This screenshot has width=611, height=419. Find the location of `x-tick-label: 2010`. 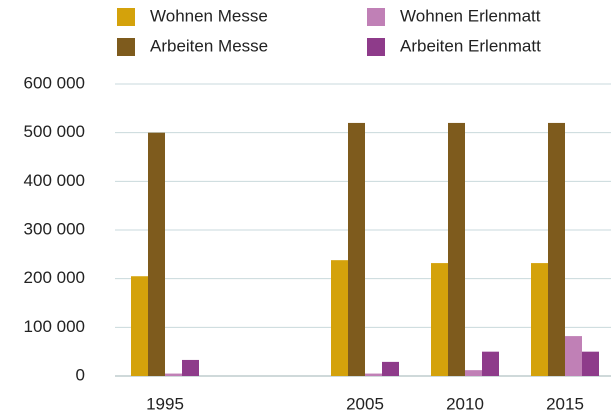

x-tick-label: 2010 is located at coordinates (465, 403).